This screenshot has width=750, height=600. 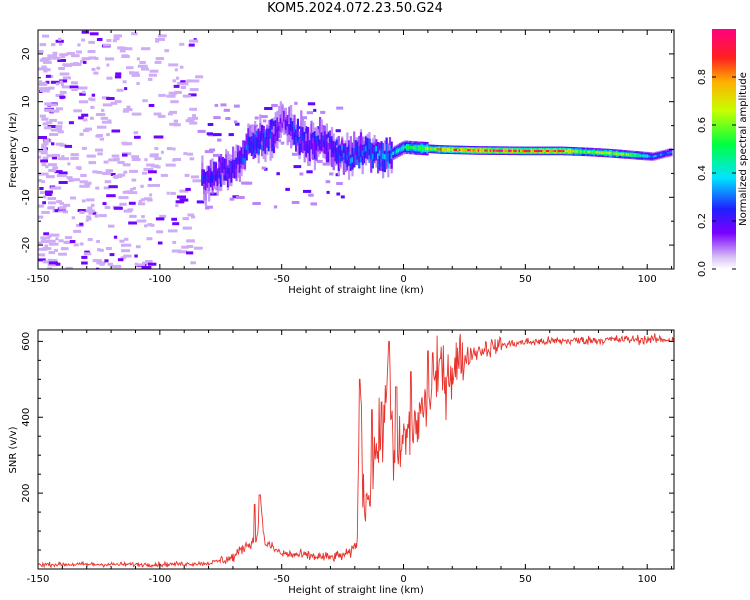 I want to click on spectrogram-xtick-label: -150, so click(x=38, y=279).